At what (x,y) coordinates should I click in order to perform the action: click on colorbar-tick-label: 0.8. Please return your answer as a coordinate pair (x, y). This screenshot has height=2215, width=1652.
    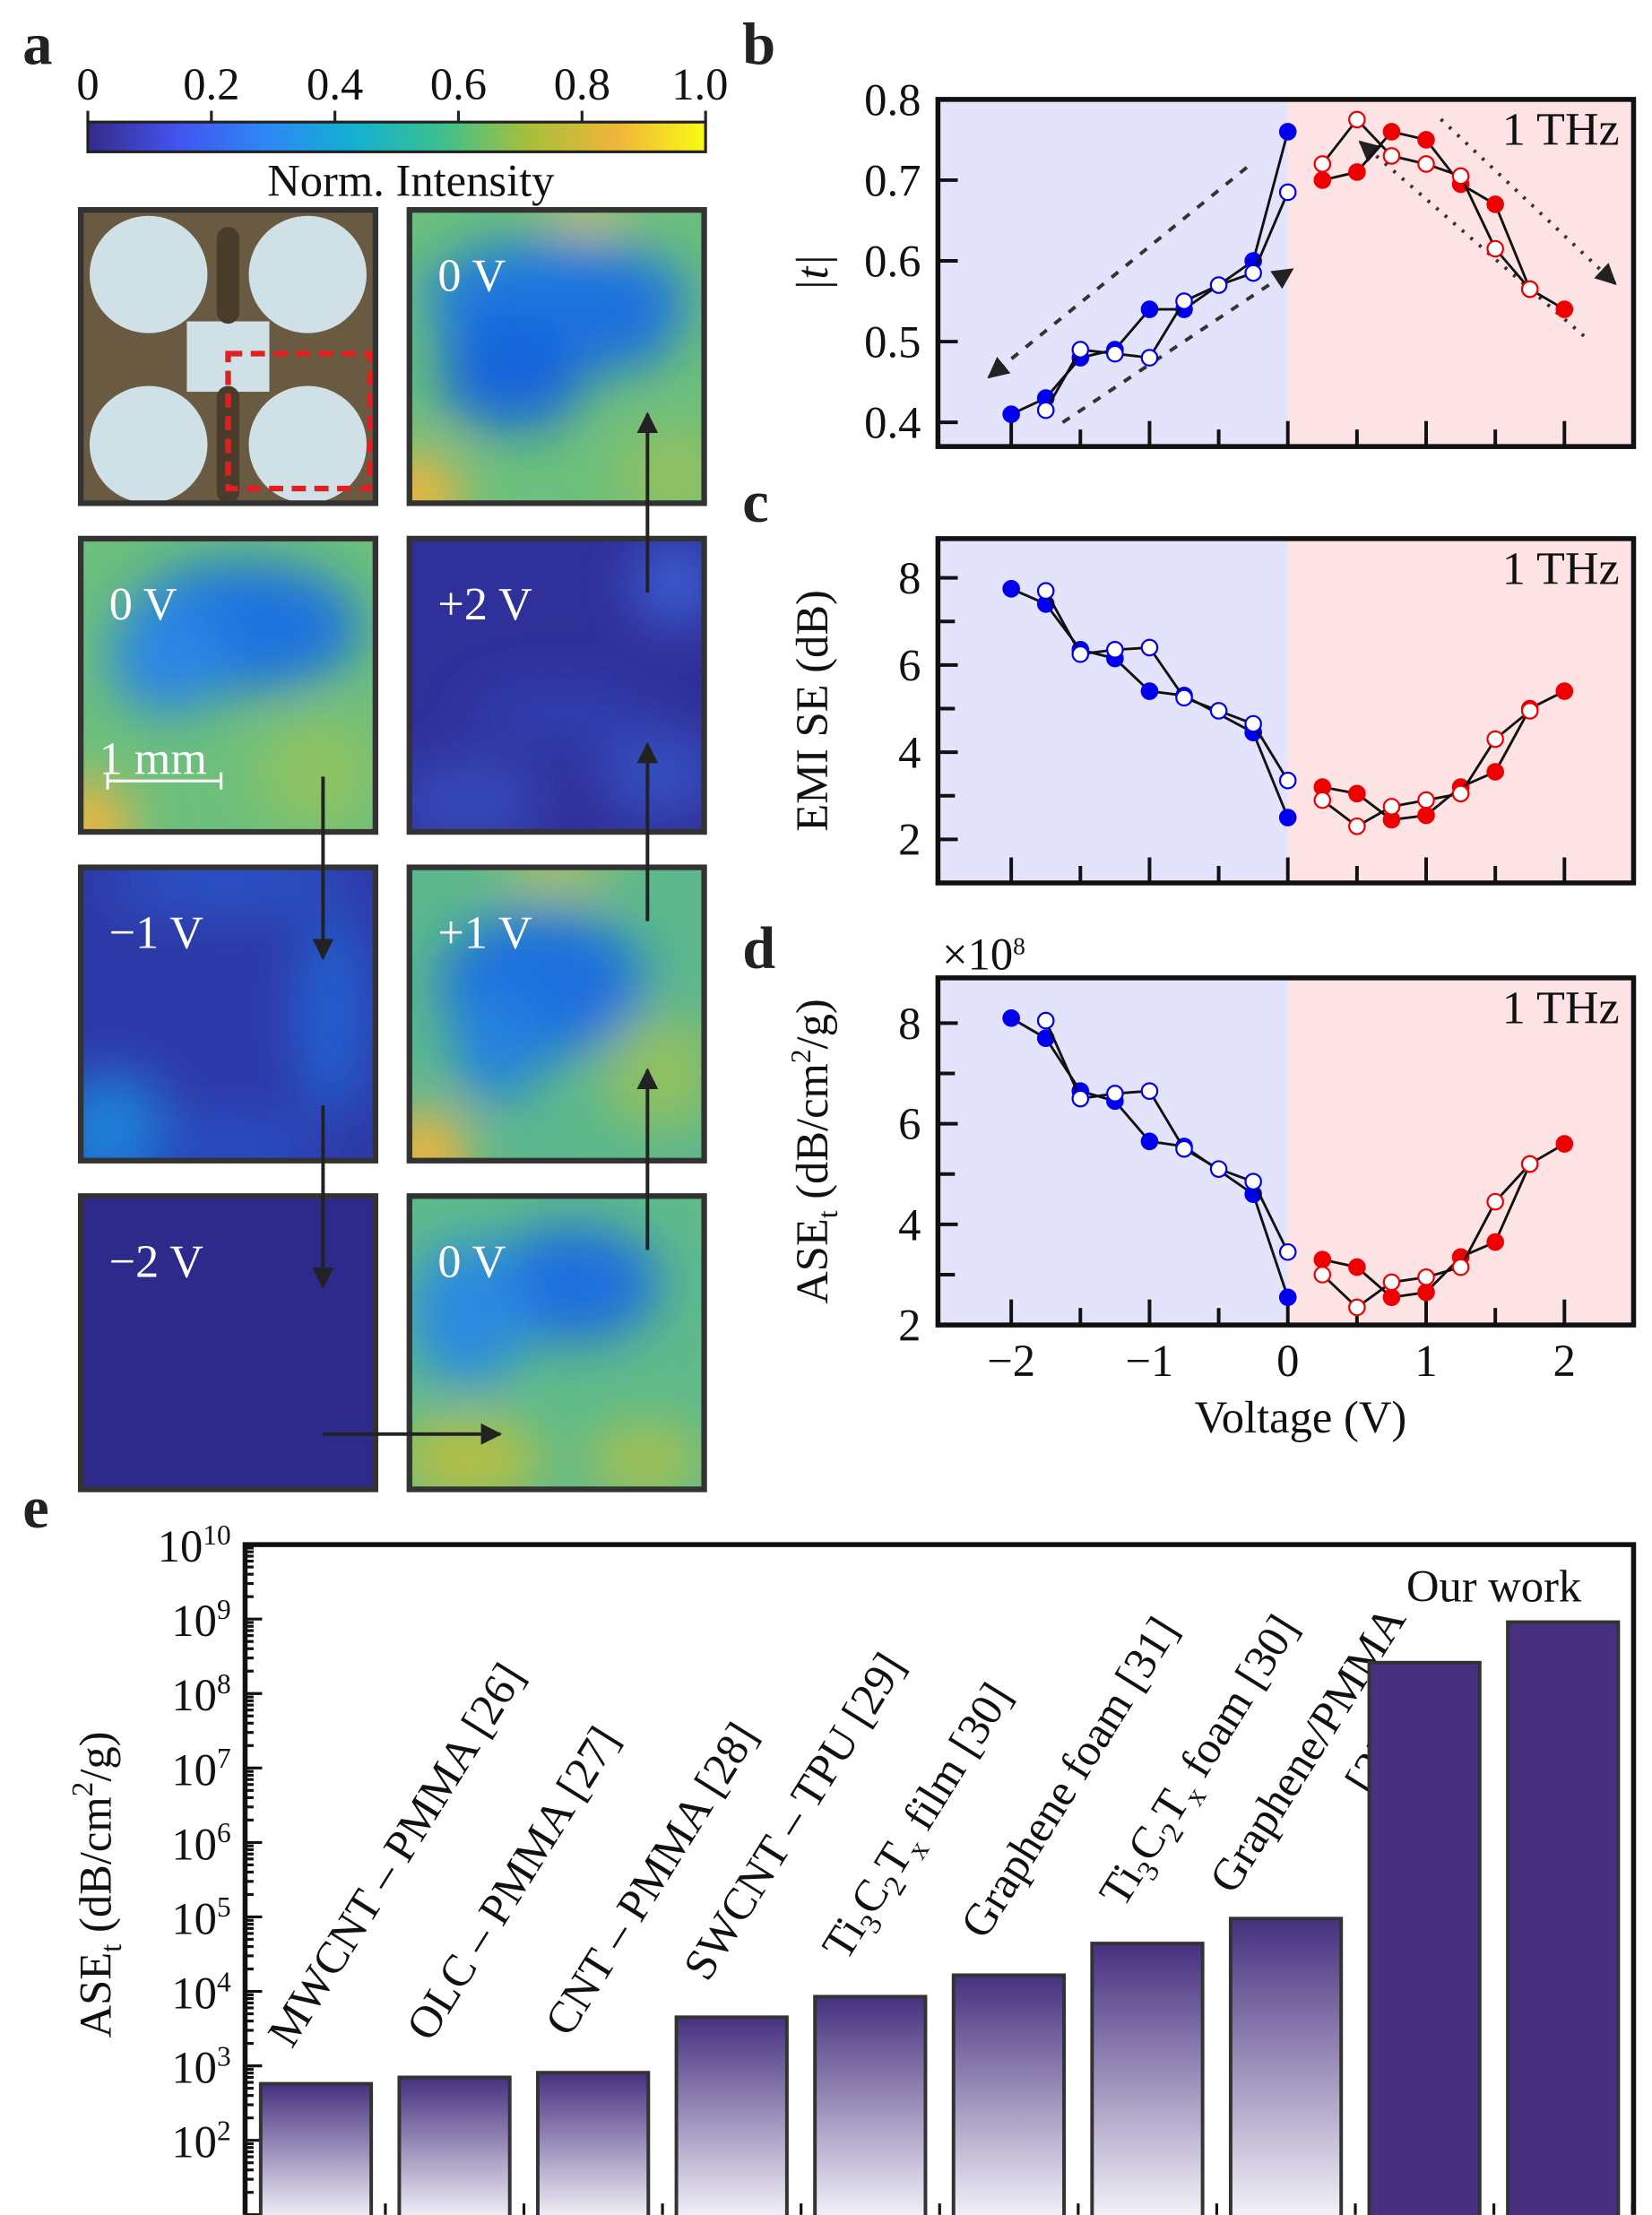
    Looking at the image, I should click on (582, 84).